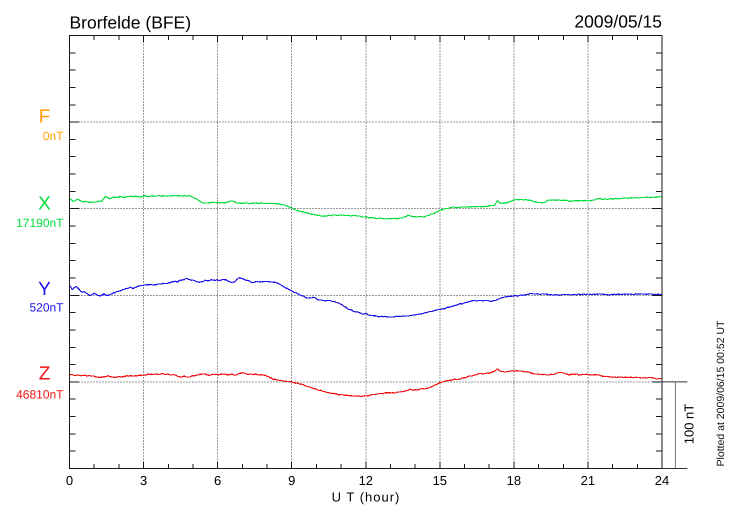  Describe the element at coordinates (618, 22) in the screenshot. I see `svg-text: 2009/05/15` at that location.